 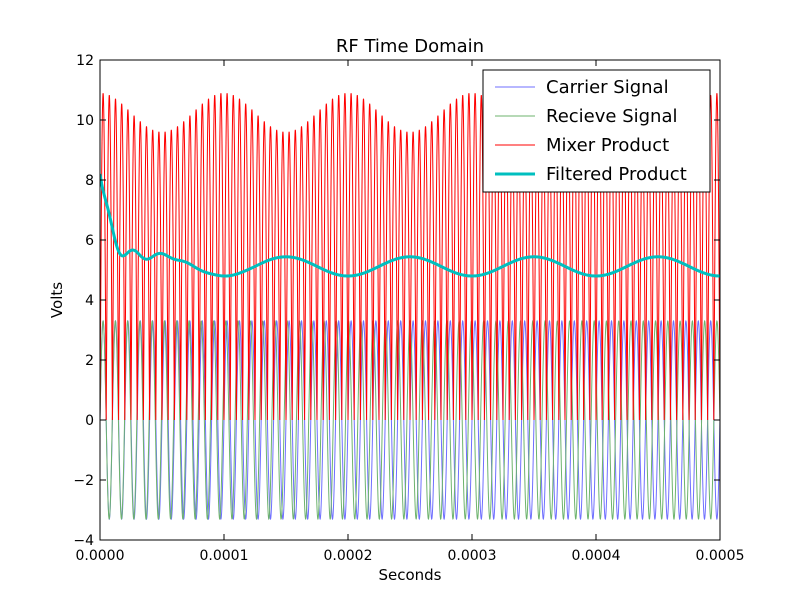 I want to click on y-tick-label: 0, so click(x=89, y=421).